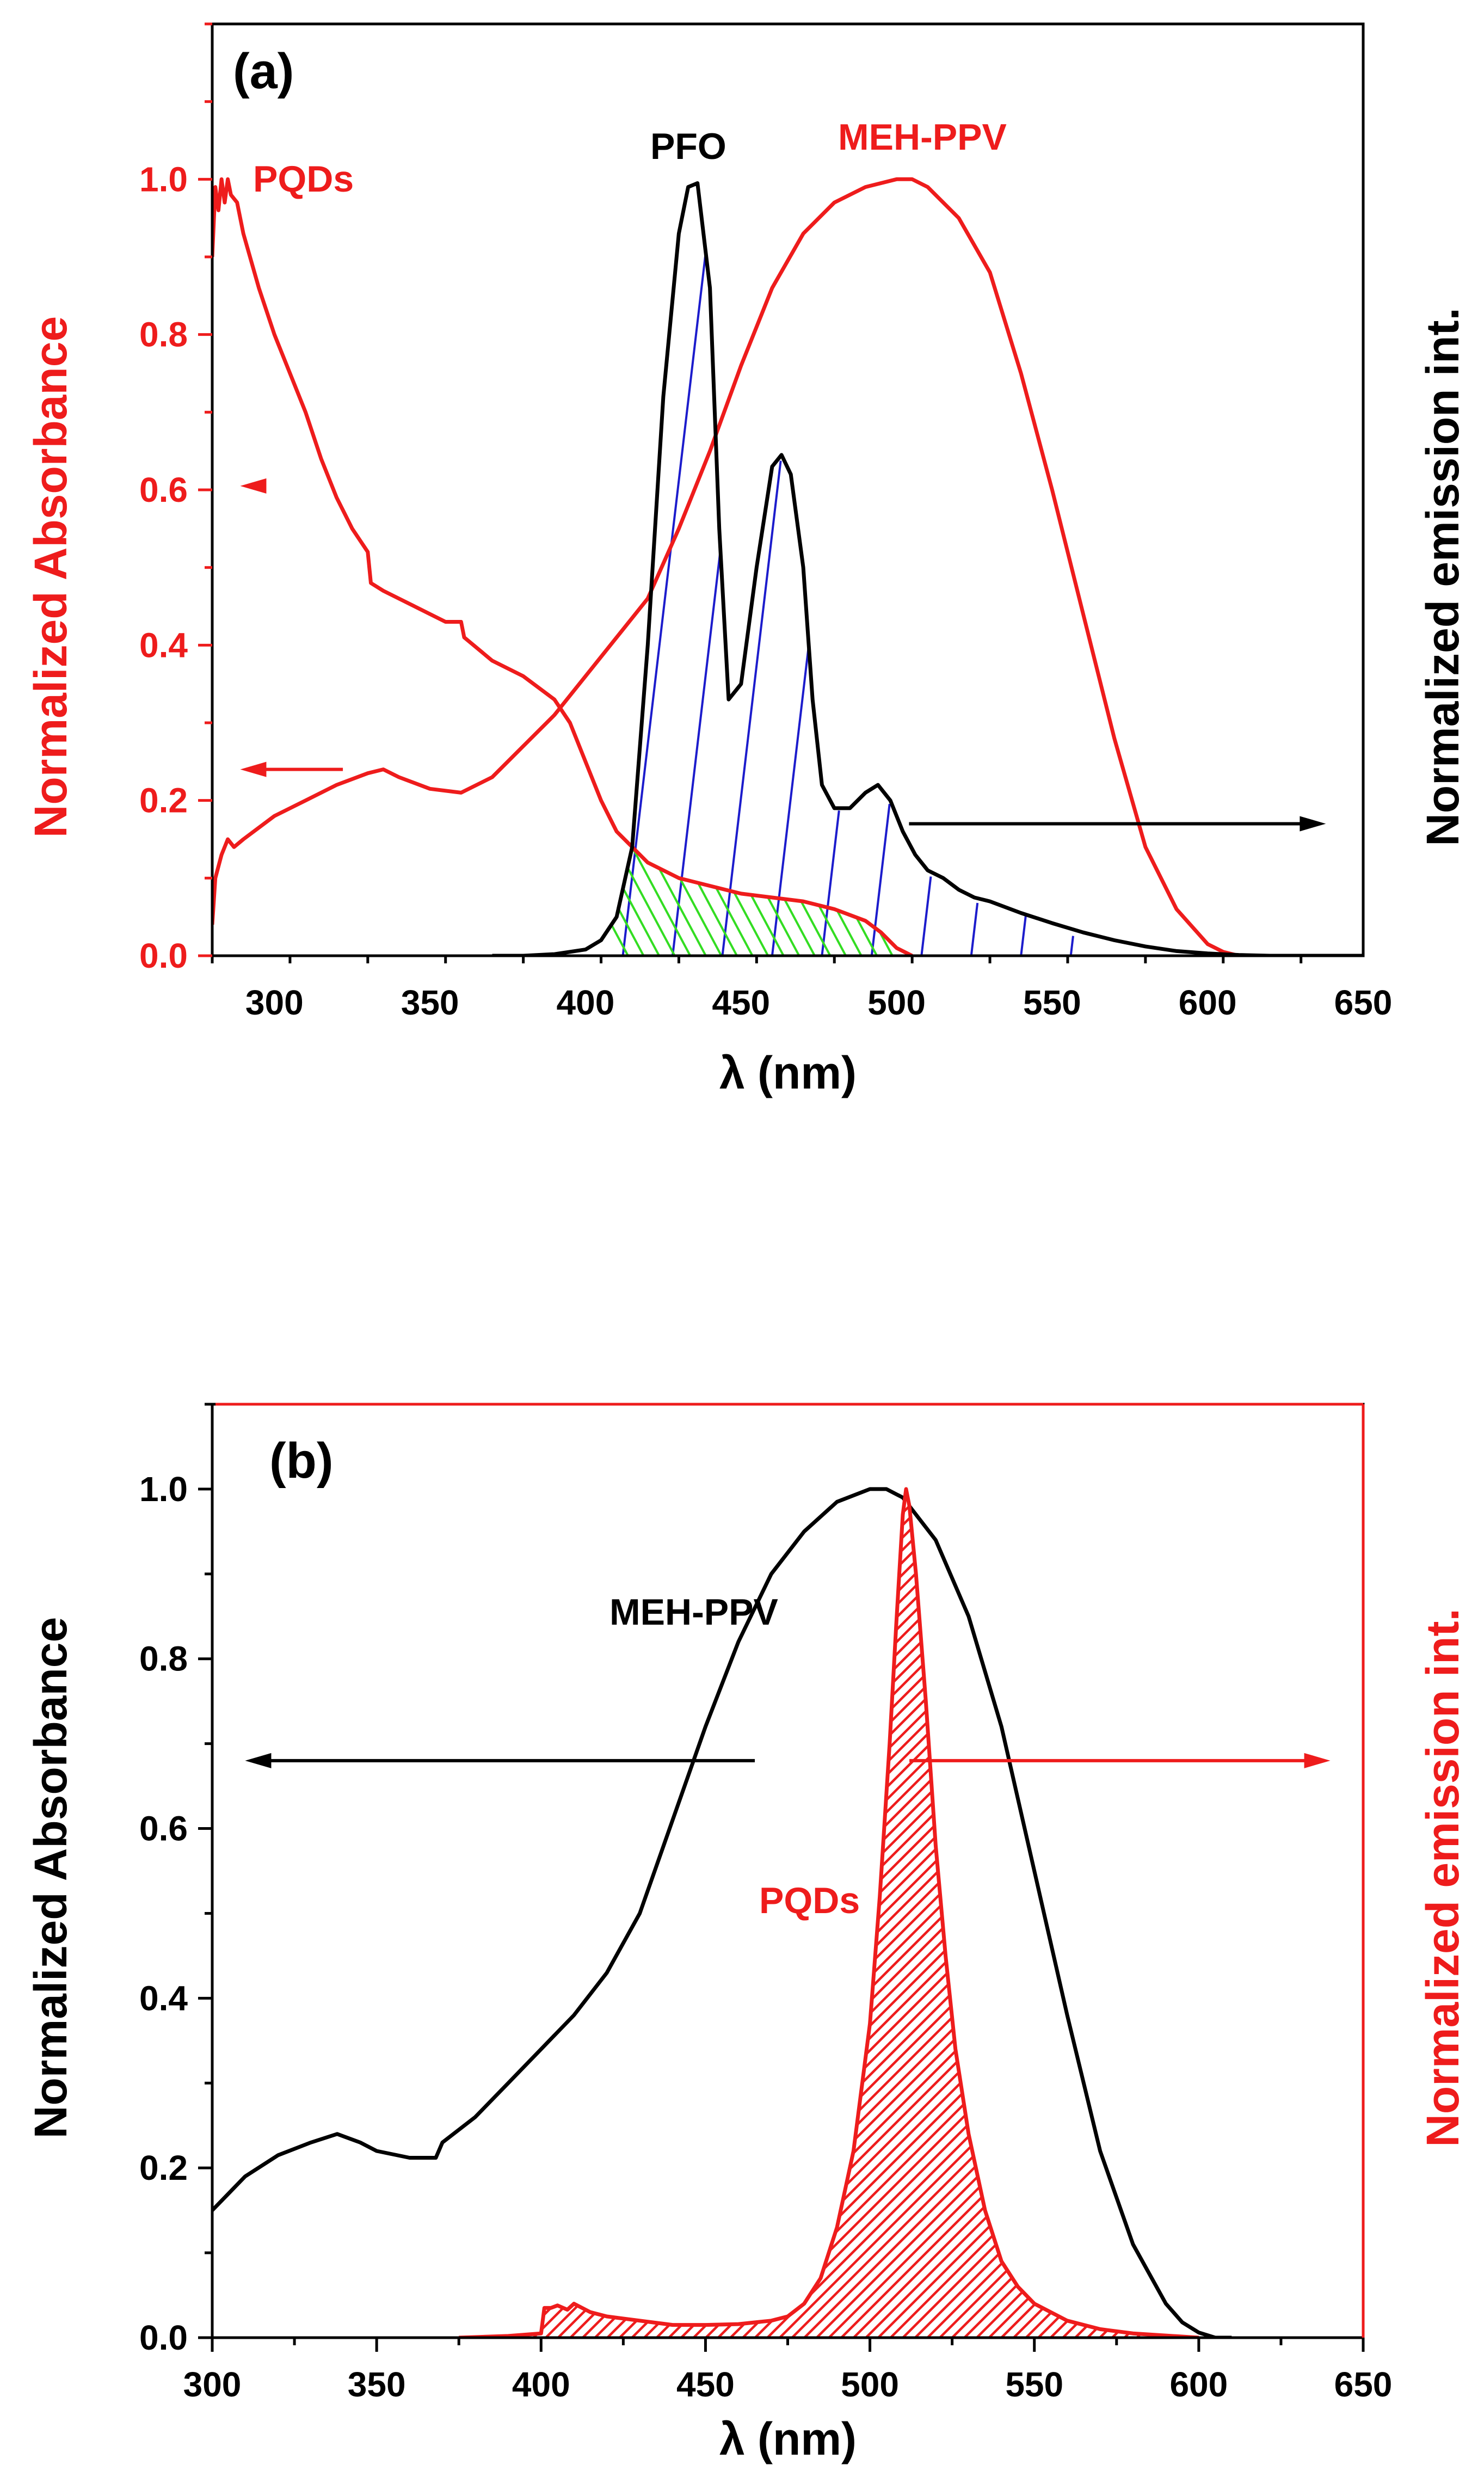  What do you see at coordinates (922, 137) in the screenshot?
I see `panel-a-annotation-meh-ppv: MEH-PPV` at bounding box center [922, 137].